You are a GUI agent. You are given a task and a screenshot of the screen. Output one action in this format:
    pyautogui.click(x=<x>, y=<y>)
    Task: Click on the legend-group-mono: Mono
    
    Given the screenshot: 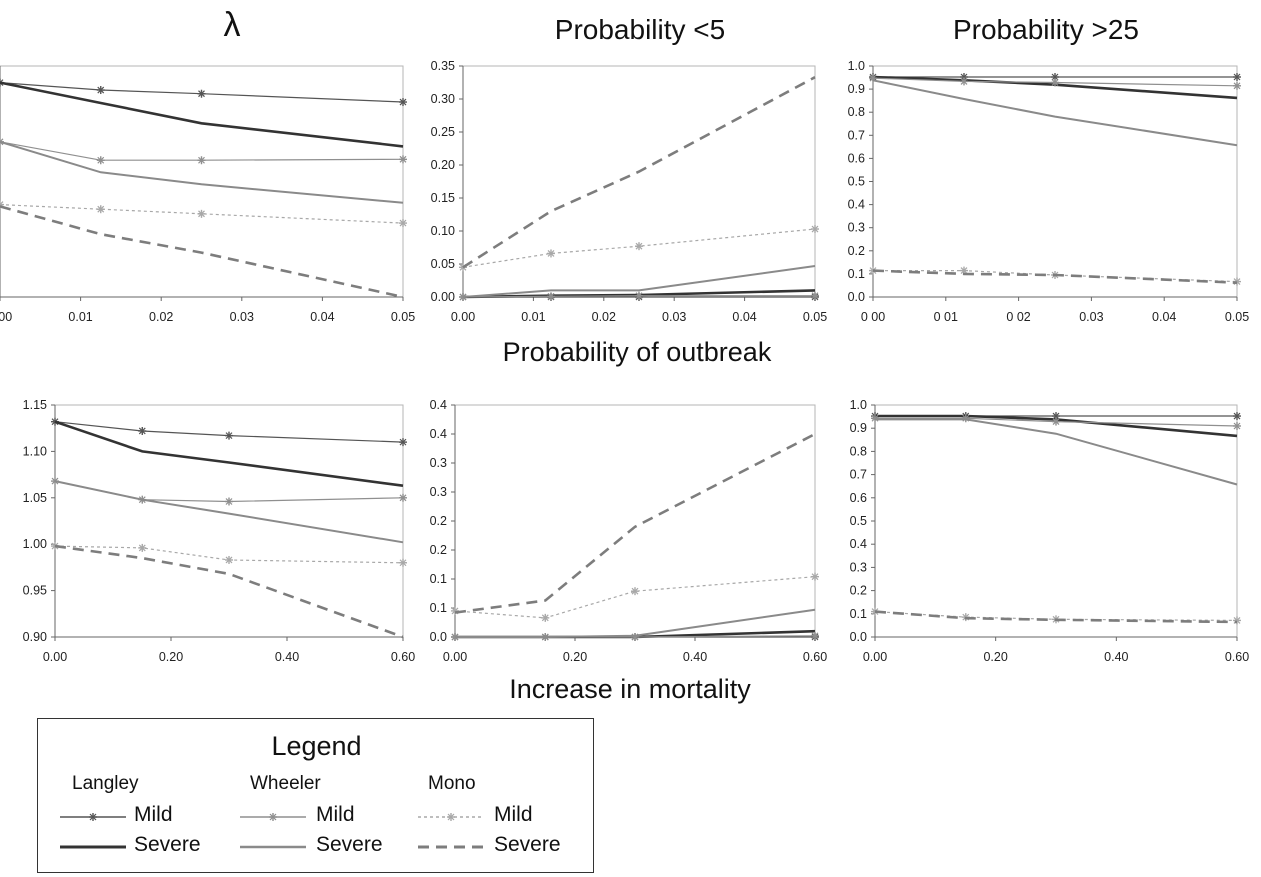 What is the action you would take?
    pyautogui.click(x=452, y=783)
    